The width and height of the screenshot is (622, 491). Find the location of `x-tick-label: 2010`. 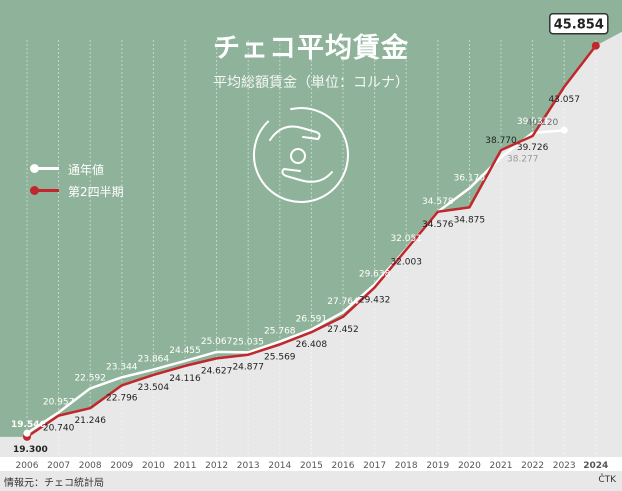

x-tick-label: 2010 is located at coordinates (153, 466).